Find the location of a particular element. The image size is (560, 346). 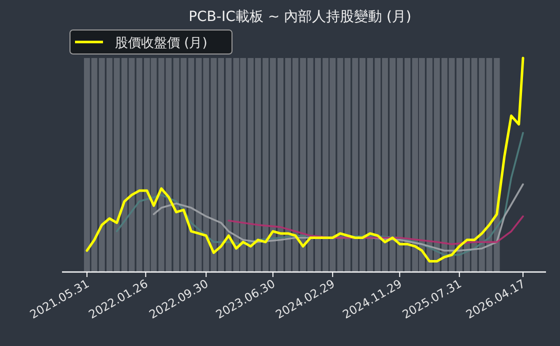

legend-label: 股價收盤價 (月) is located at coordinates (161, 43).